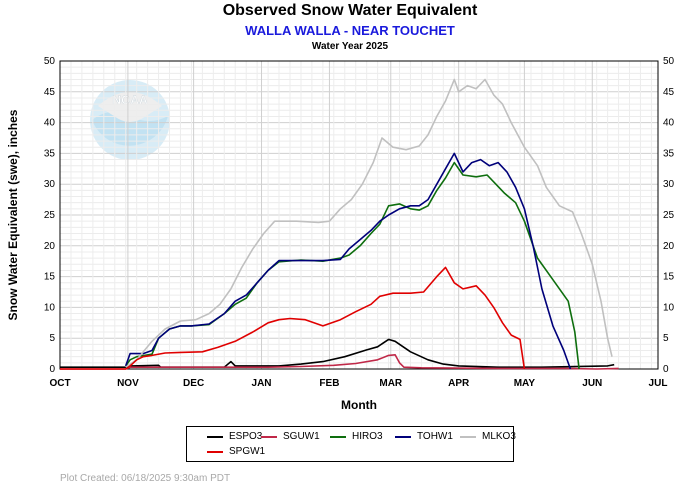 The height and width of the screenshot is (500, 700). What do you see at coordinates (50, 246) in the screenshot?
I see `y-tick-label-left: 20` at bounding box center [50, 246].